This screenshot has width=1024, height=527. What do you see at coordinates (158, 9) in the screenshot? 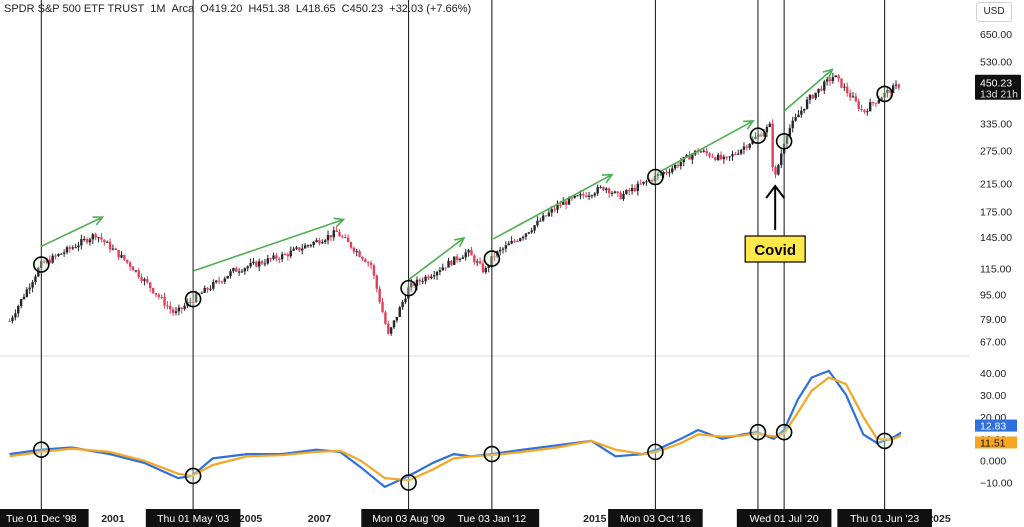
I see `interval: 1M` at bounding box center [158, 9].